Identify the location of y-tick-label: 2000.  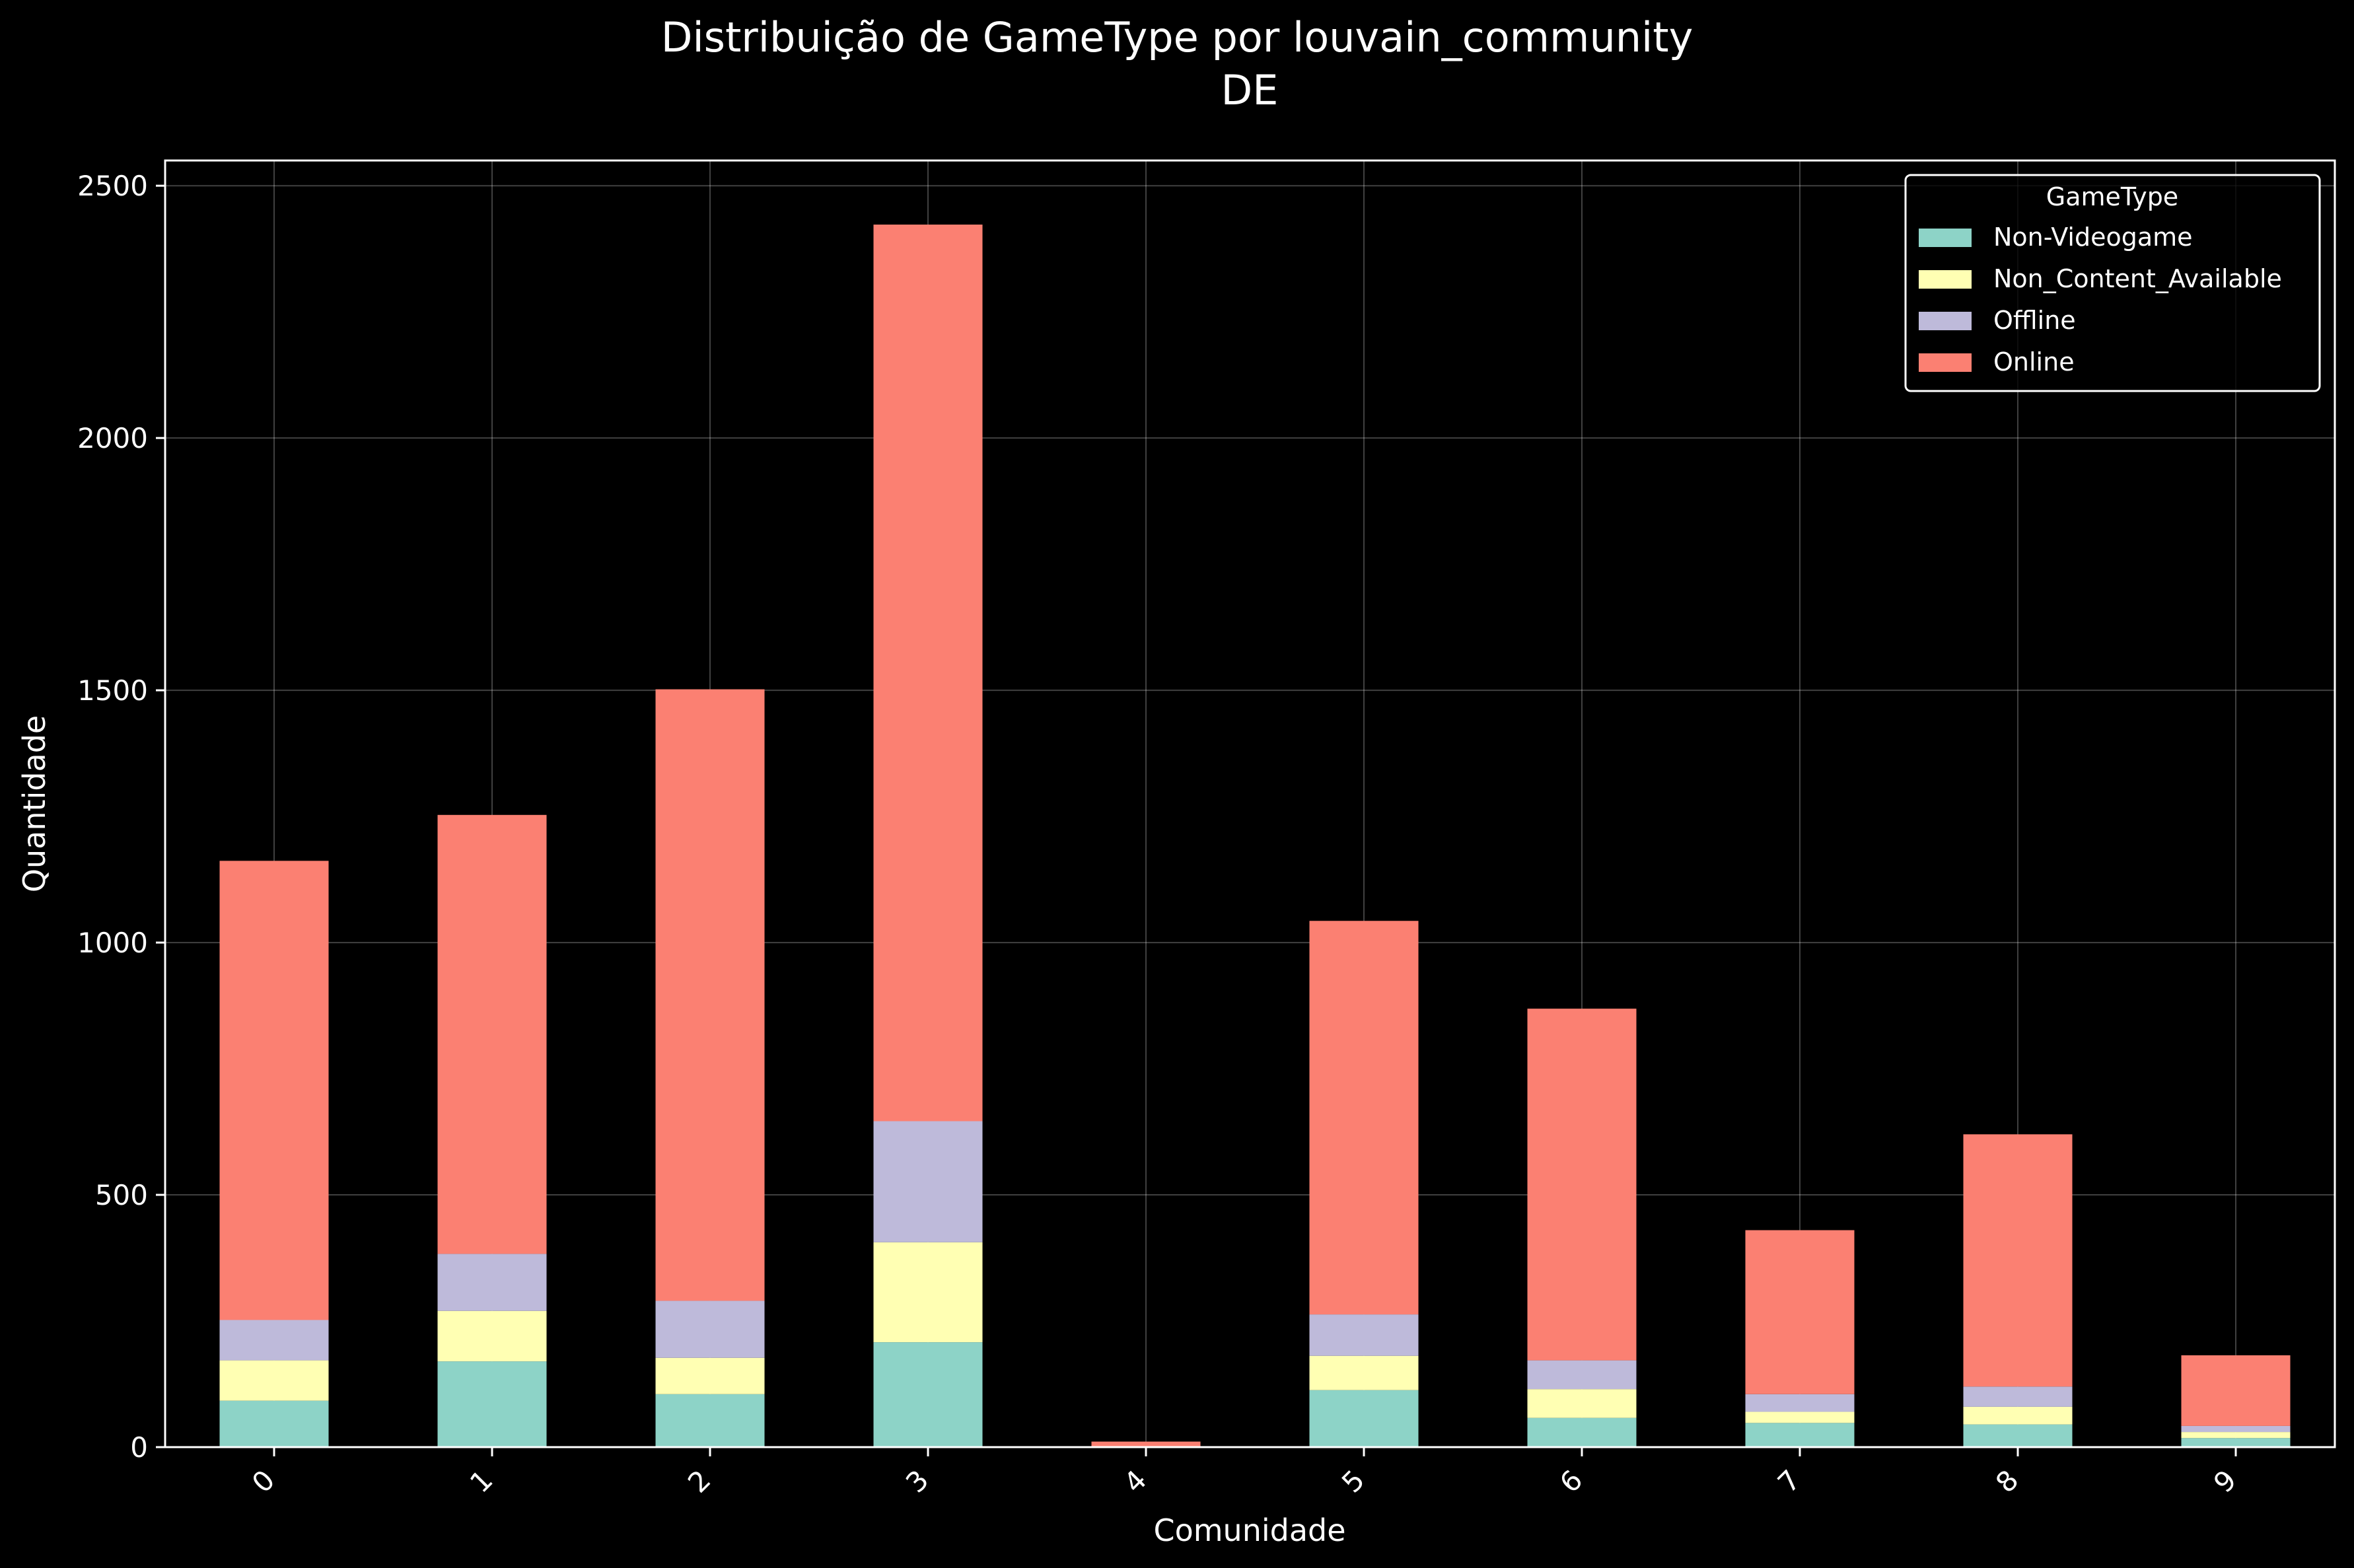
(112, 438).